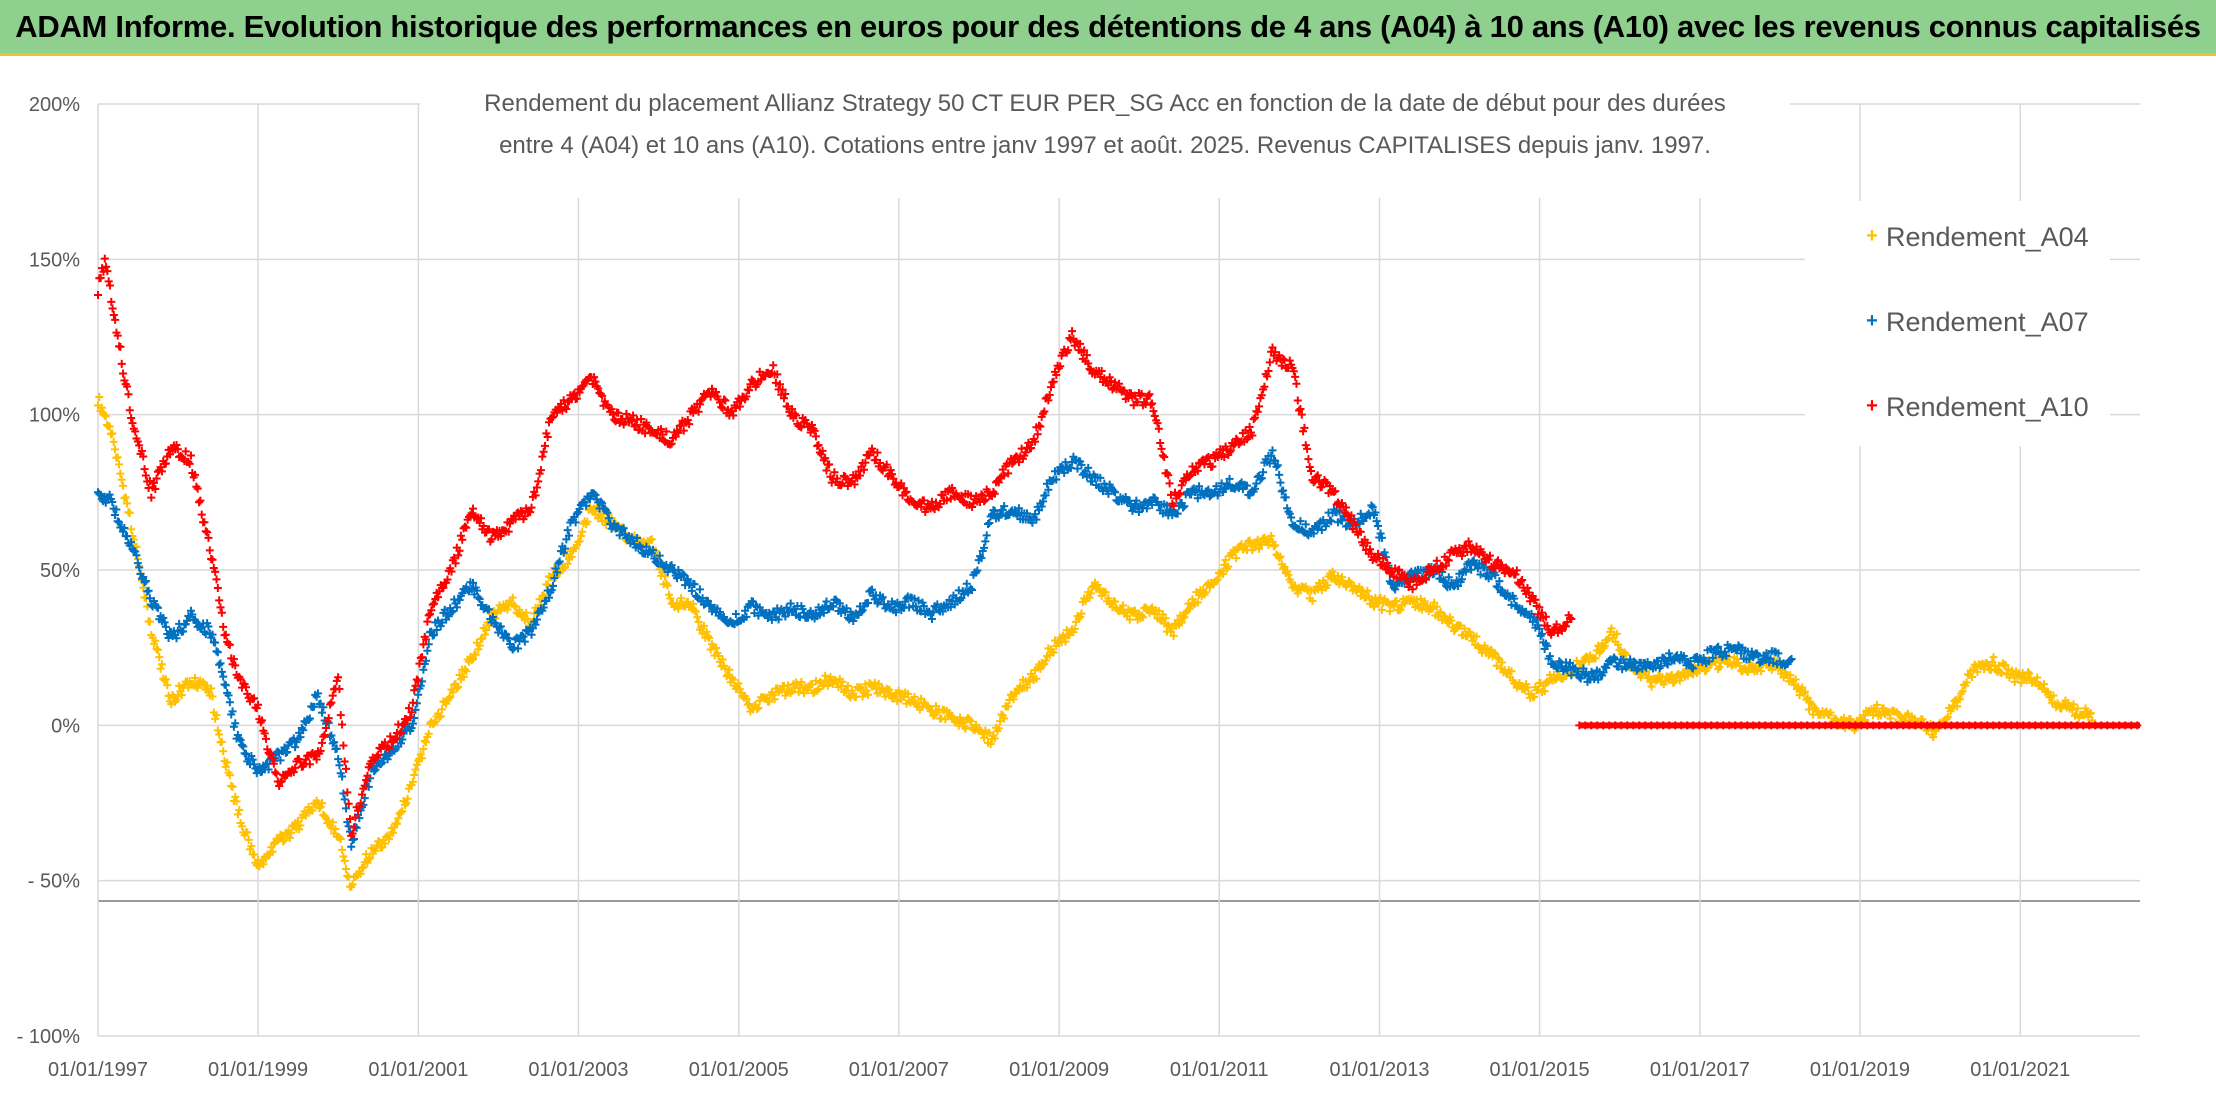  What do you see at coordinates (54, 105) in the screenshot?
I see `y-tick-label: 200%` at bounding box center [54, 105].